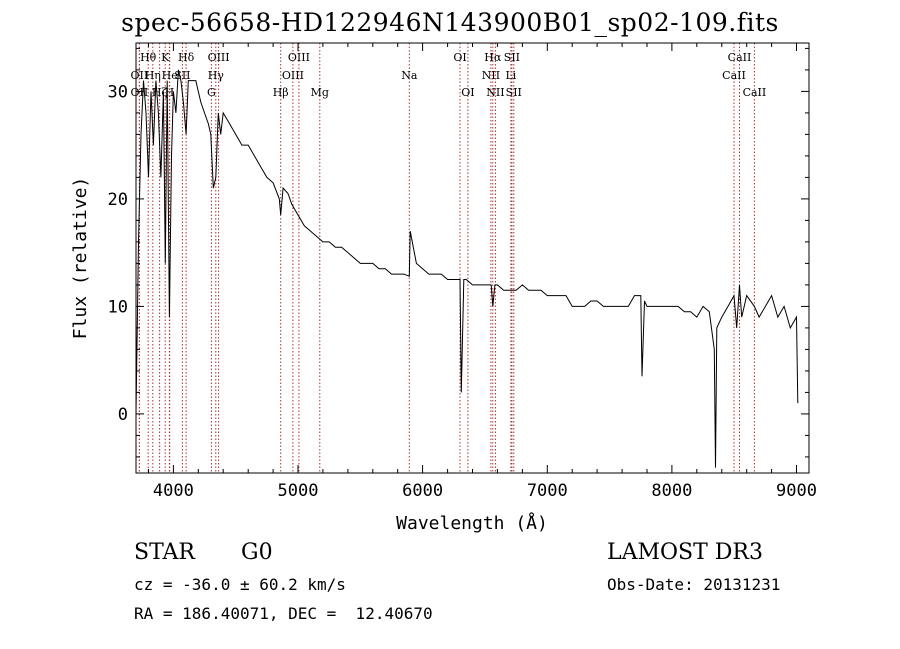 This screenshot has width=900, height=649. I want to click on line-label-6: He, so click(170, 75).